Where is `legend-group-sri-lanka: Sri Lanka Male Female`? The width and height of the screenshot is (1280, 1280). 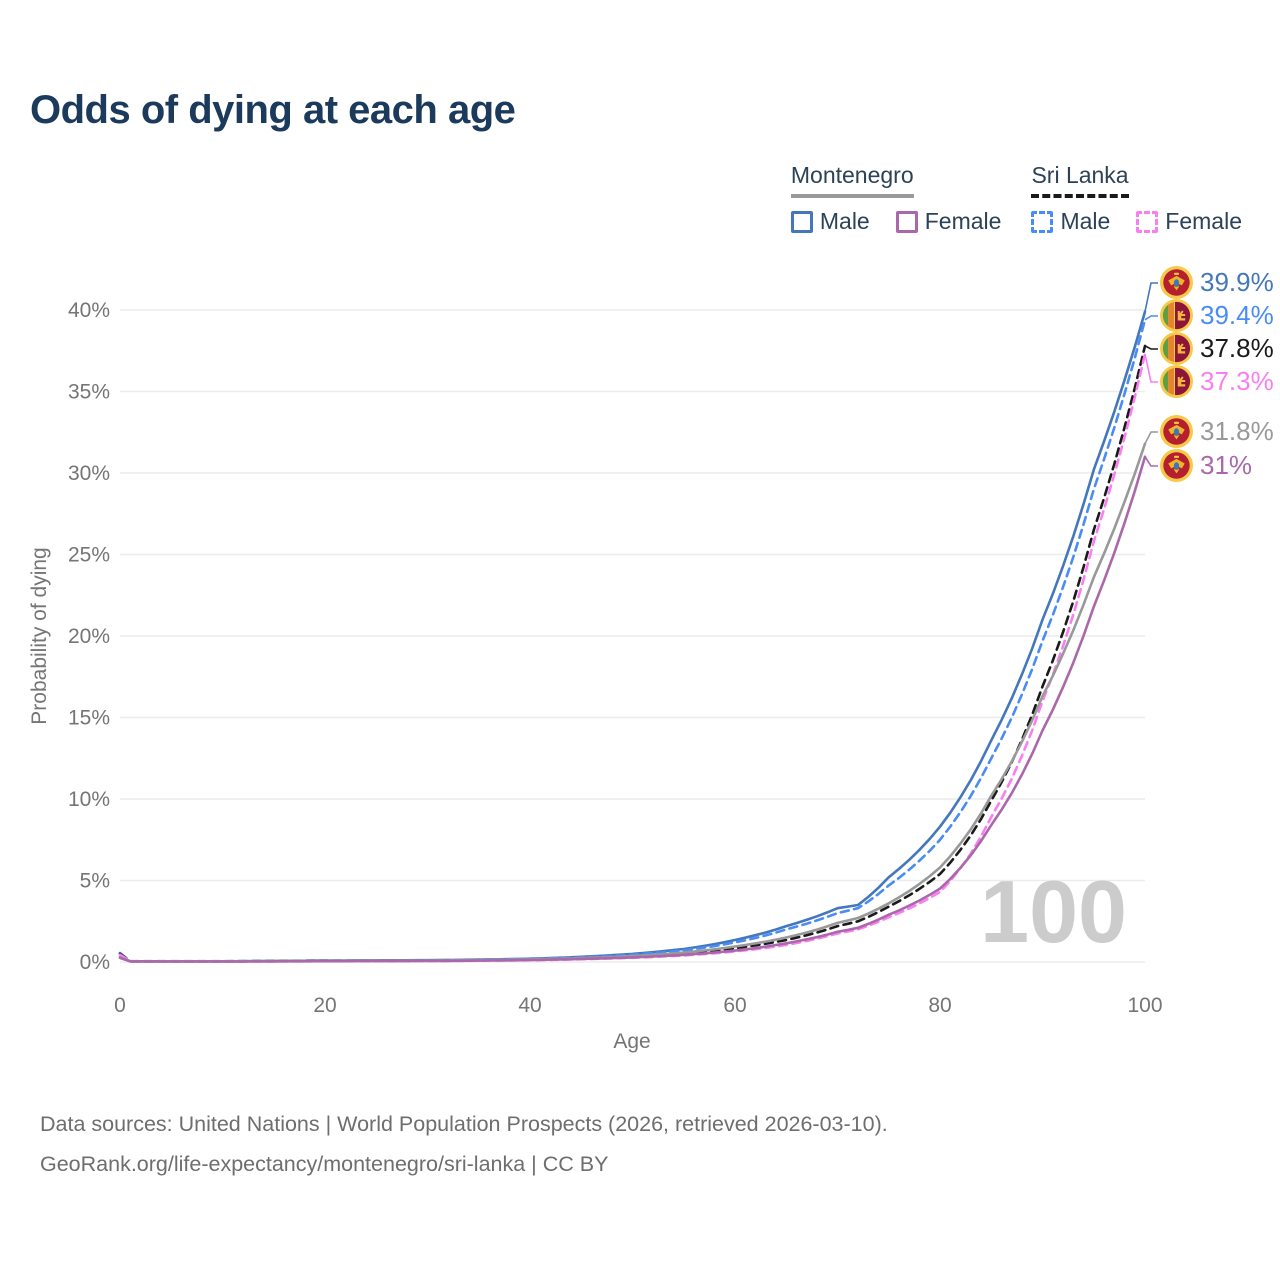
legend-group-sri-lanka: Sri Lanka Male Female is located at coordinates (1136, 198).